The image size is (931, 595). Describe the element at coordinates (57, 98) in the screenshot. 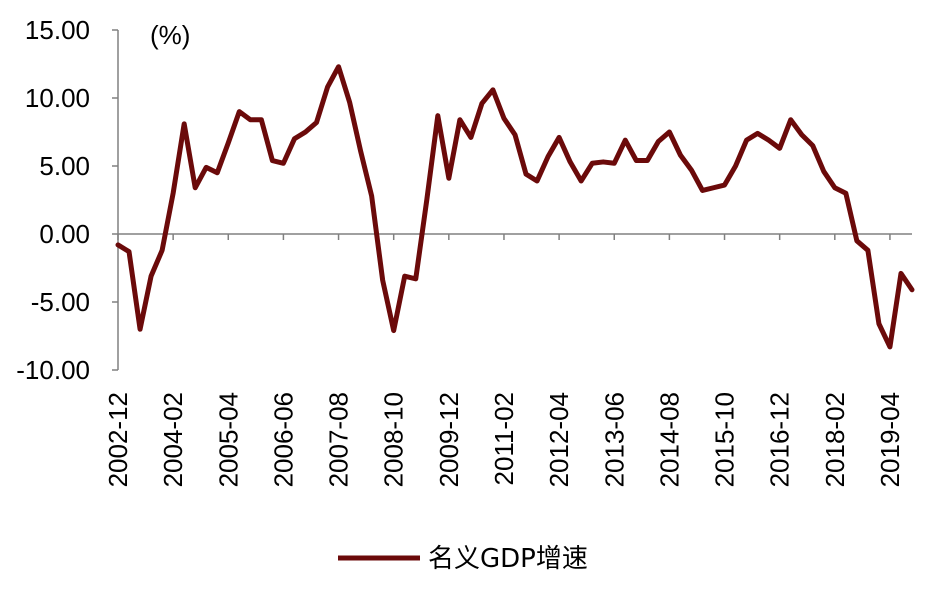

I see `y-tick-label: 10.00` at that location.